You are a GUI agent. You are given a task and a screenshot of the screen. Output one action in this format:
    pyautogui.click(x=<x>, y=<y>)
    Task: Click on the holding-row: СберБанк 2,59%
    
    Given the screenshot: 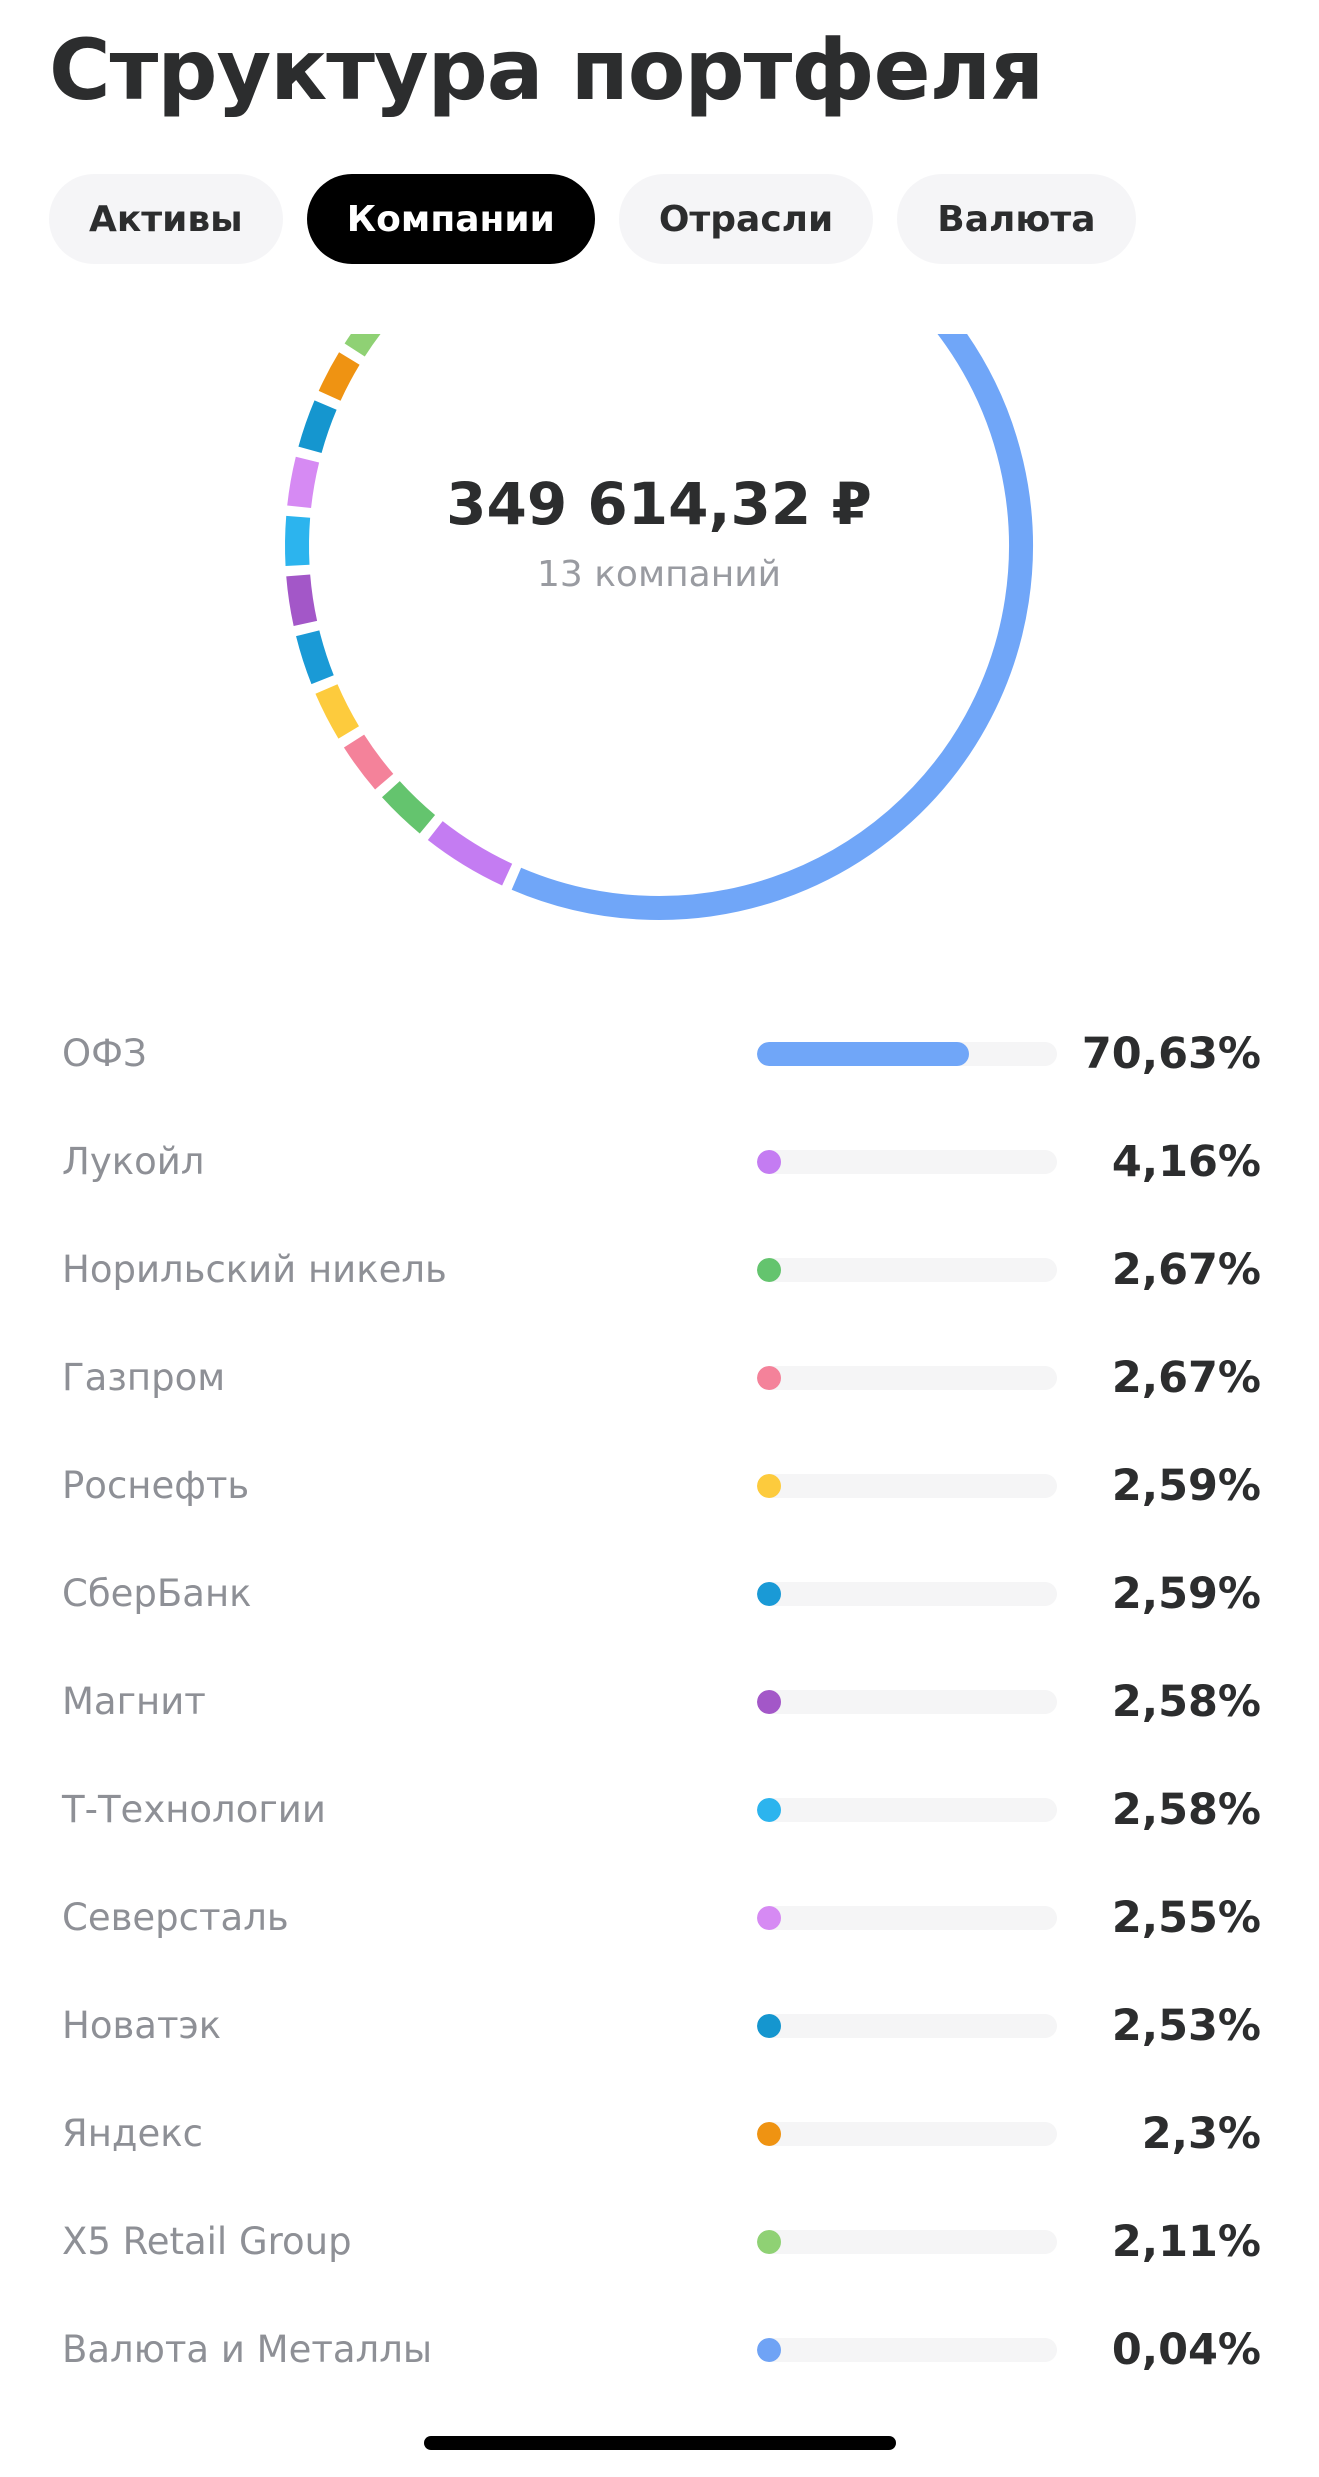 What is the action you would take?
    pyautogui.click(x=659, y=1594)
    